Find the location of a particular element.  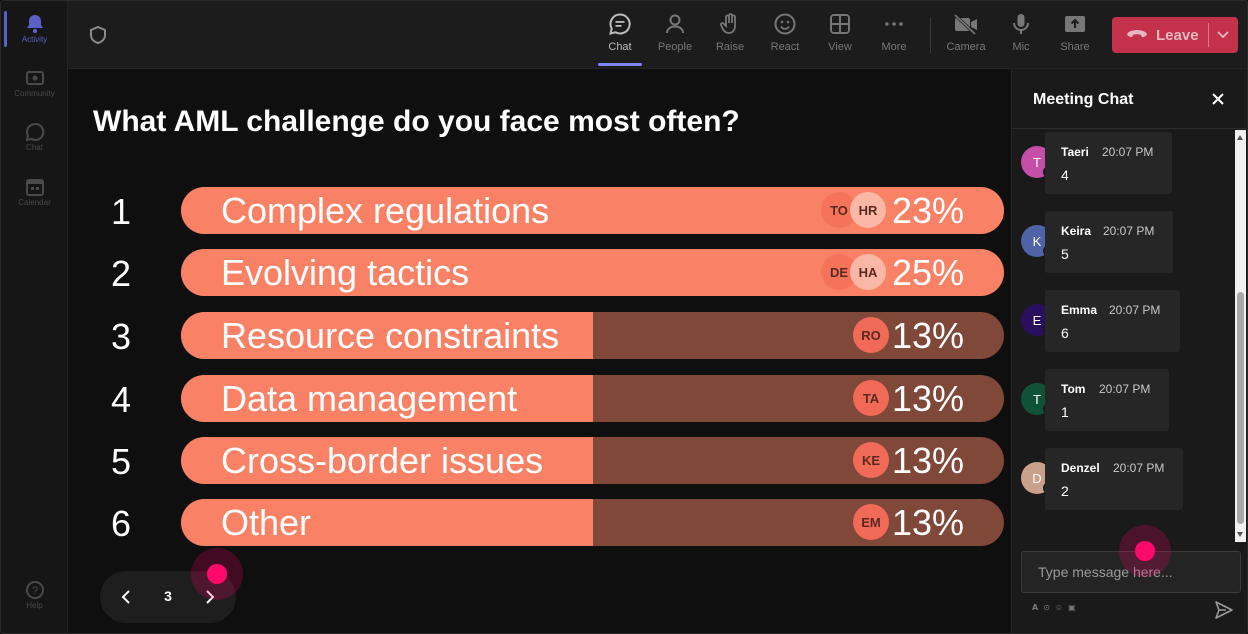

left-rail: Activity Community Chat Calendar ? Help is located at coordinates (34, 317).